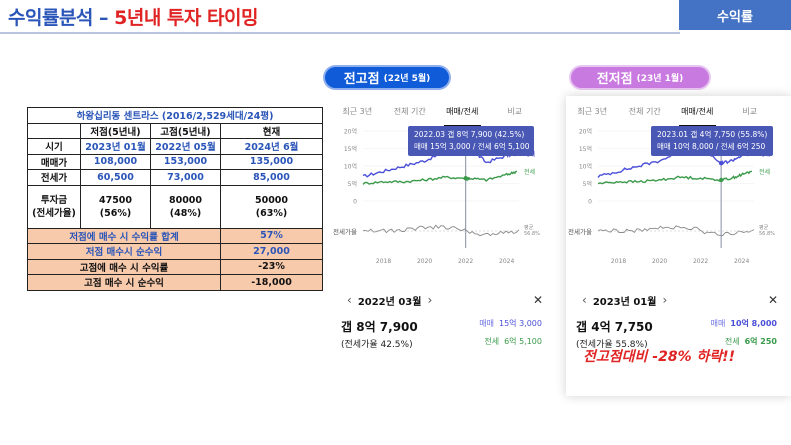  Describe the element at coordinates (345, 231) in the screenshot. I see `ratio-axis-label: 전세가율` at that location.